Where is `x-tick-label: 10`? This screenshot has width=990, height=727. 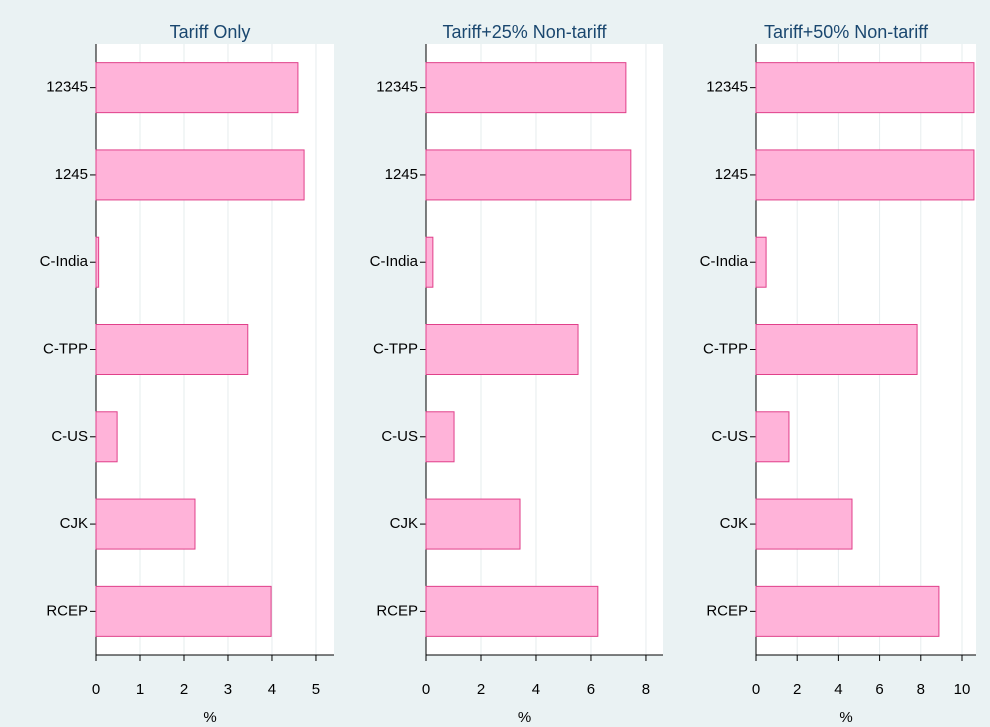
x-tick-label: 10 is located at coordinates (962, 689).